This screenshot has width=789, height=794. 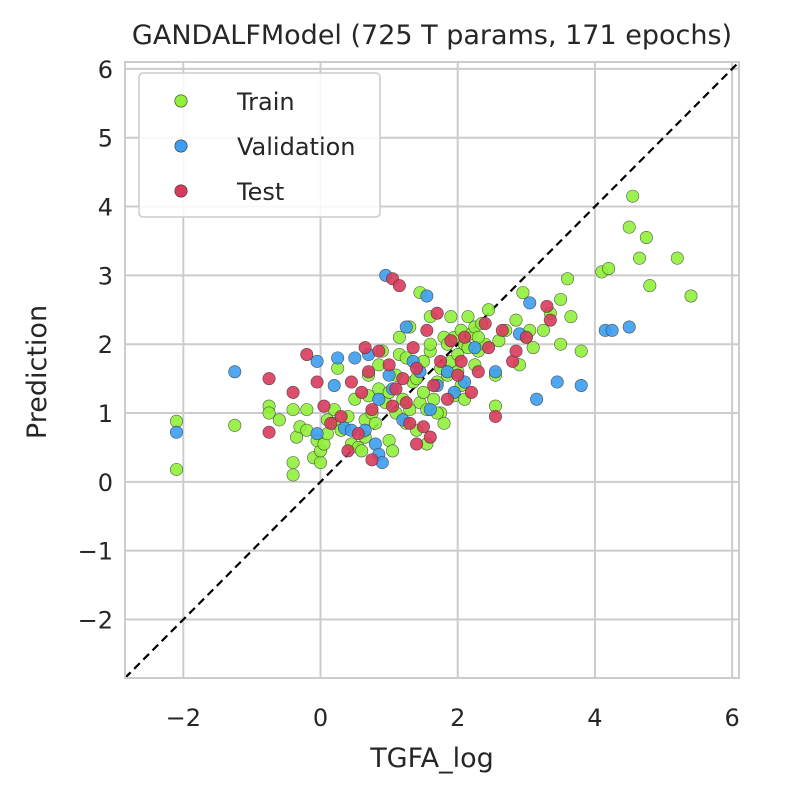 What do you see at coordinates (296, 147) in the screenshot?
I see `legend-label: Validation` at bounding box center [296, 147].